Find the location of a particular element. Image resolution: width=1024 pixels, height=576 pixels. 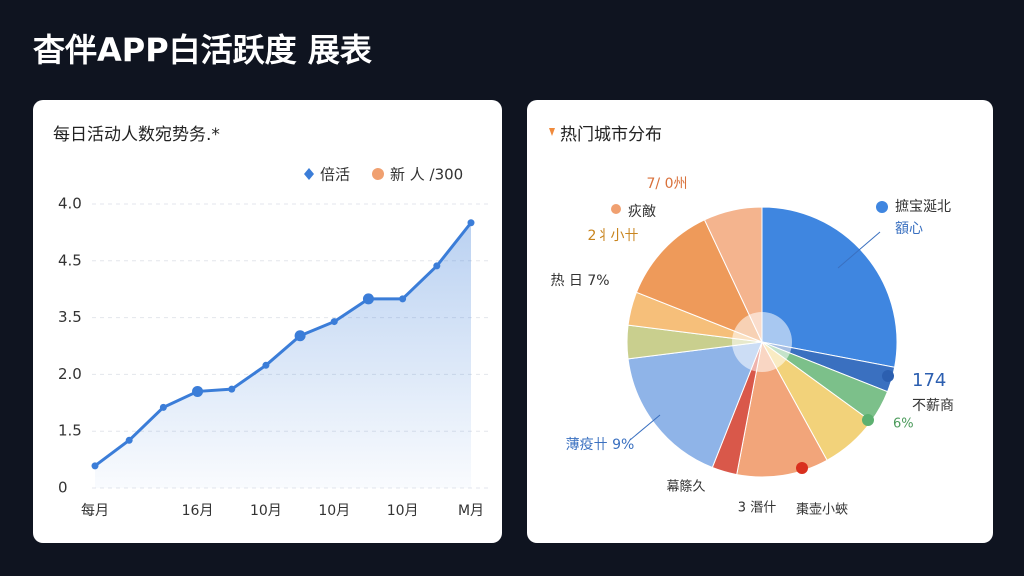

slice-annotation: 疢敵 is located at coordinates (642, 211).